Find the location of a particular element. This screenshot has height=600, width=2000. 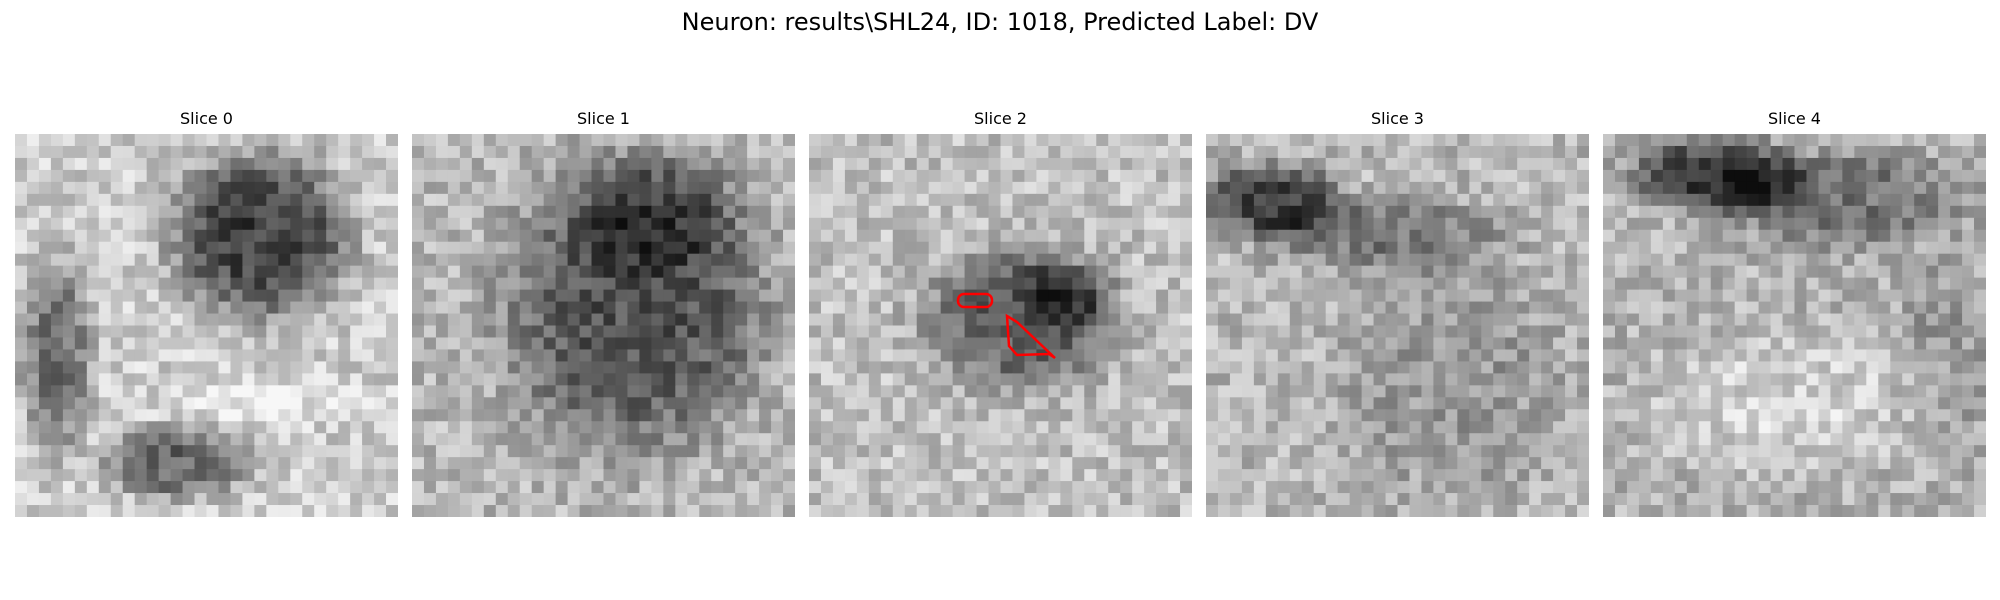

slice-title-2: Slice 2 is located at coordinates (1000, 118).